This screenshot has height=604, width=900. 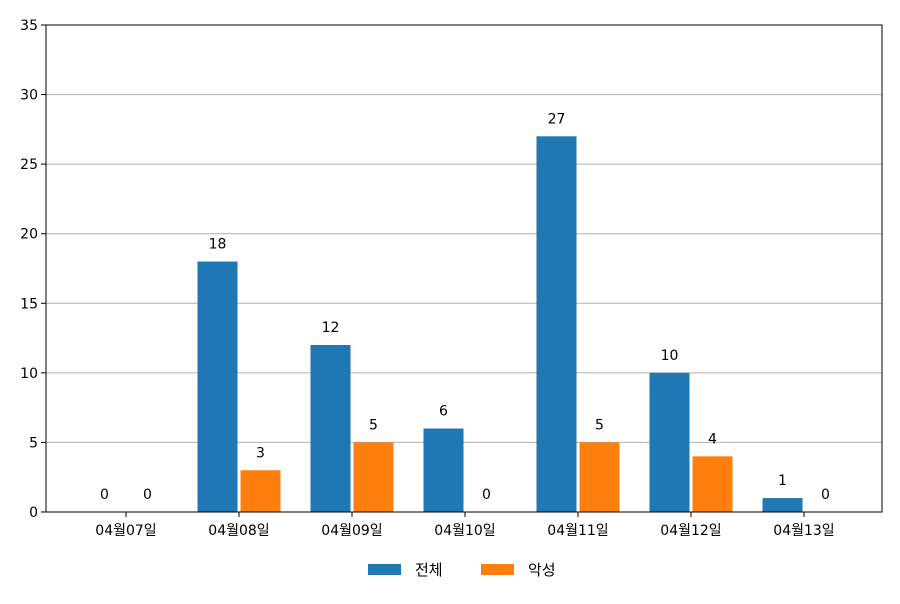 What do you see at coordinates (33, 513) in the screenshot?
I see `y-tick-label: 0` at bounding box center [33, 513].